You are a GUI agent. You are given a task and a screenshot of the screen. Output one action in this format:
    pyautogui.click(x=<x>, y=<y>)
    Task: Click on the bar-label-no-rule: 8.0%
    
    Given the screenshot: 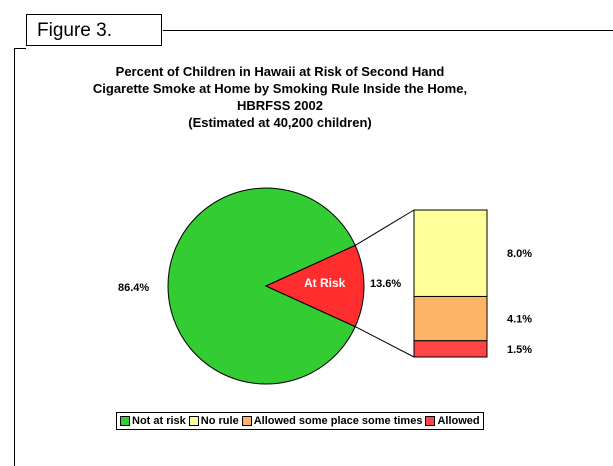 What is the action you would take?
    pyautogui.click(x=519, y=254)
    